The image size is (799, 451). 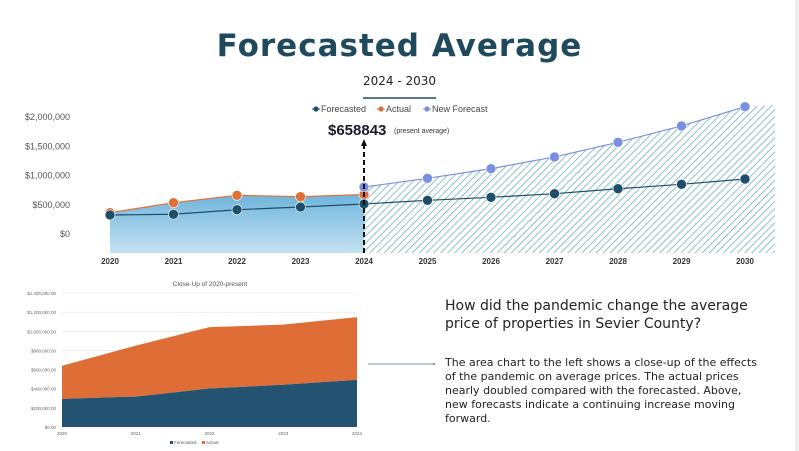 What do you see at coordinates (47, 117) in the screenshot?
I see `y-tick-label: $2,000,000` at bounding box center [47, 117].